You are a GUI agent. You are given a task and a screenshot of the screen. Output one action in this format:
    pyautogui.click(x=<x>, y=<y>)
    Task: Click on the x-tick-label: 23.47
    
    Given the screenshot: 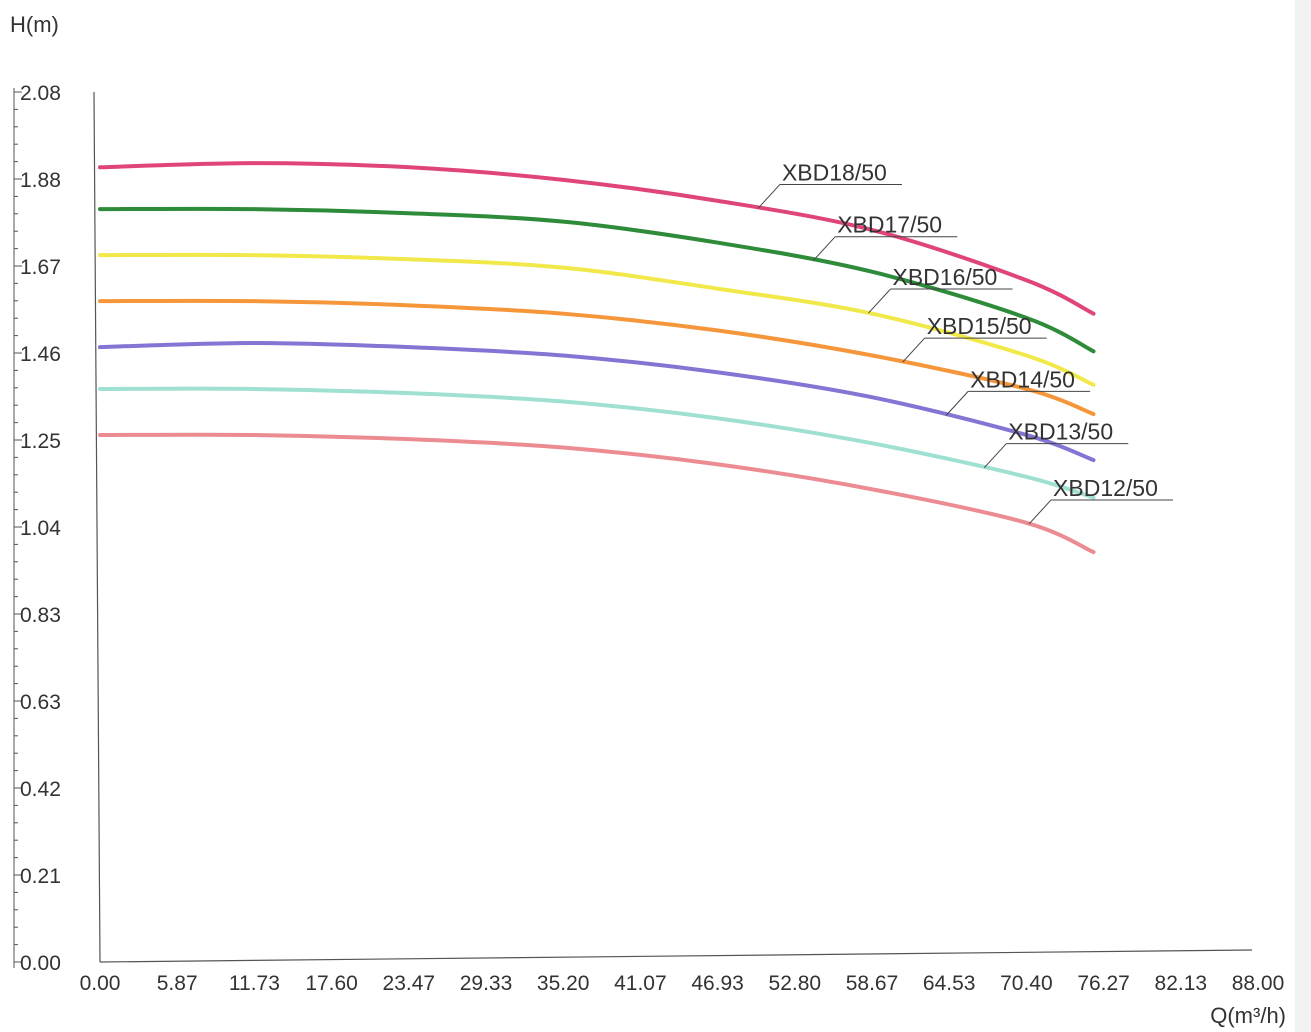 What is the action you would take?
    pyautogui.click(x=409, y=983)
    